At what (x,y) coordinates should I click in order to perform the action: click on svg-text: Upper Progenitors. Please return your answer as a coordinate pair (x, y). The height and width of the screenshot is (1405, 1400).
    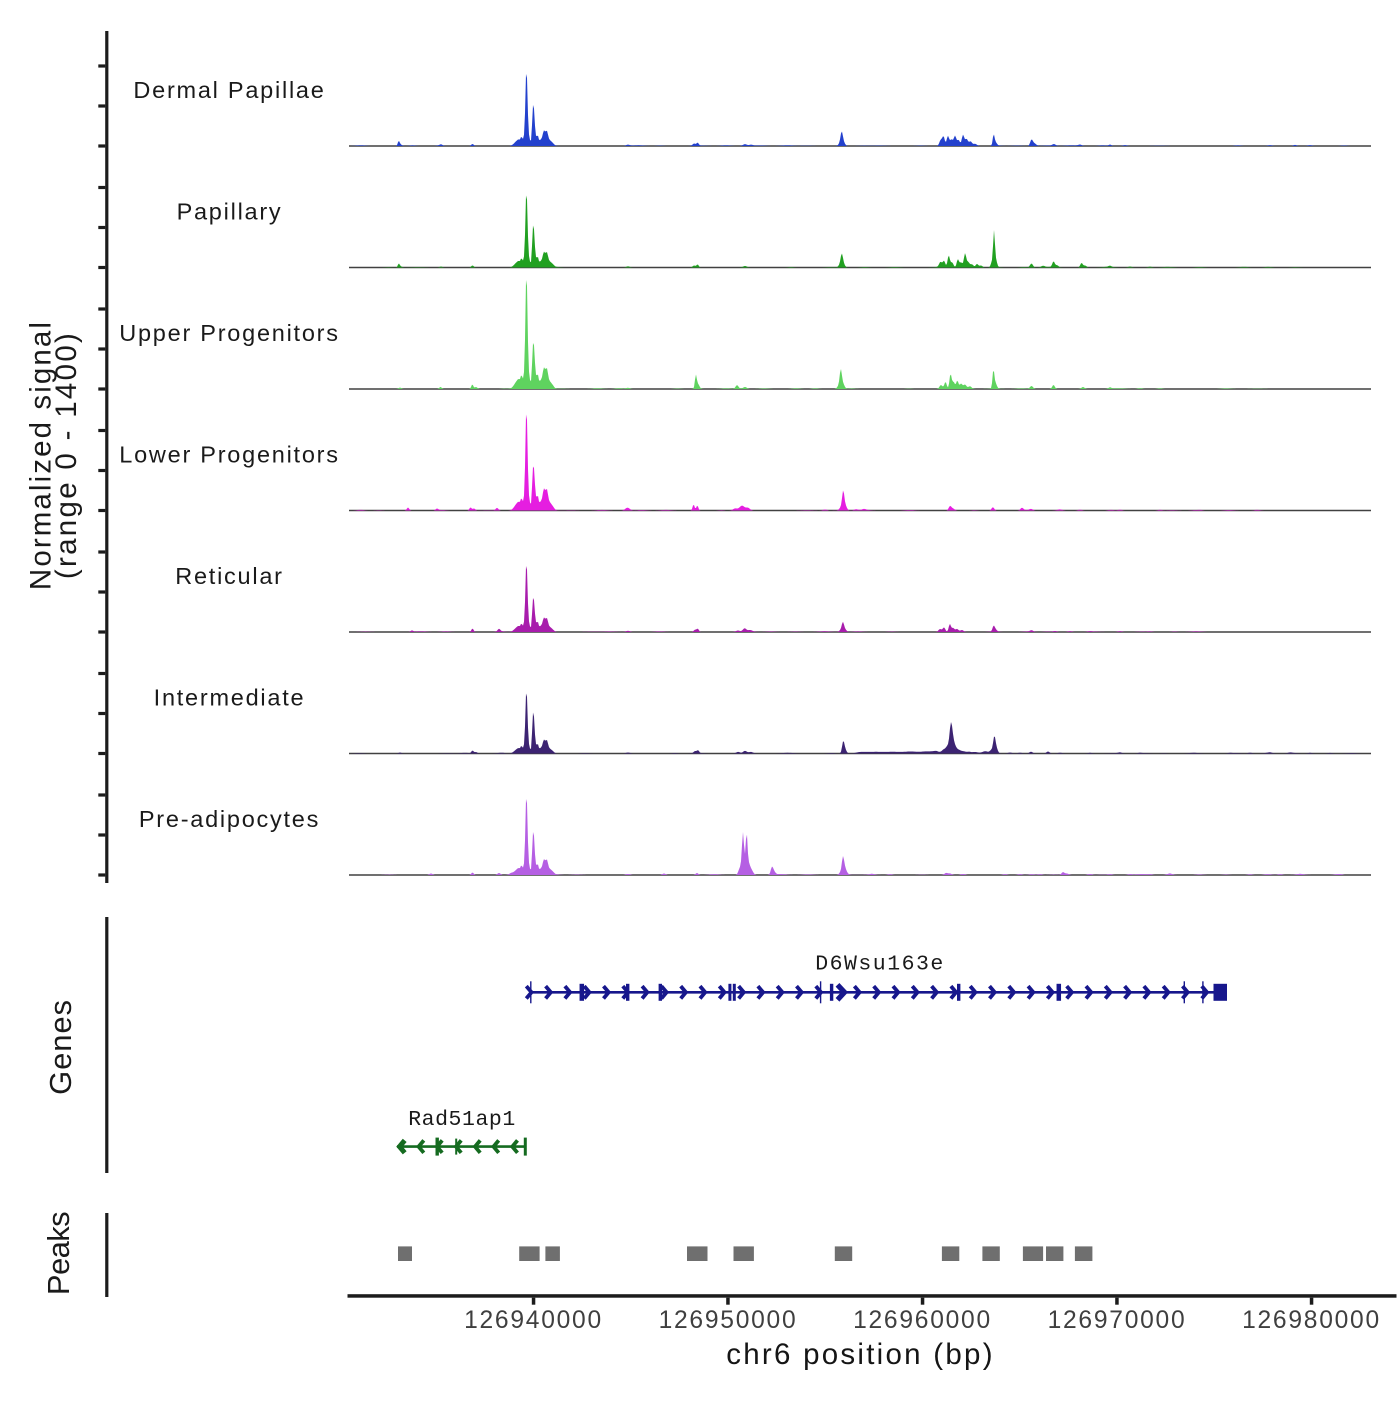
    Looking at the image, I should click on (229, 333).